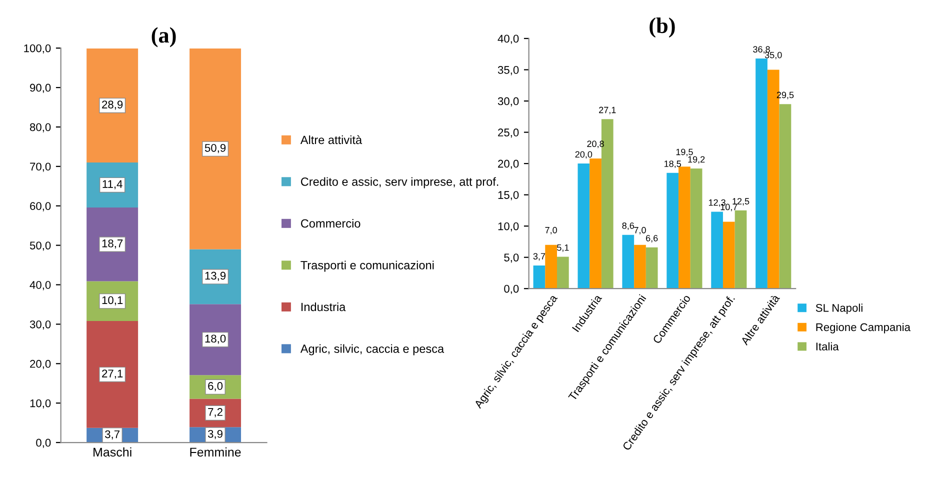  What do you see at coordinates (839, 309) in the screenshot?
I see `legend-label: SL Napoli` at bounding box center [839, 309].